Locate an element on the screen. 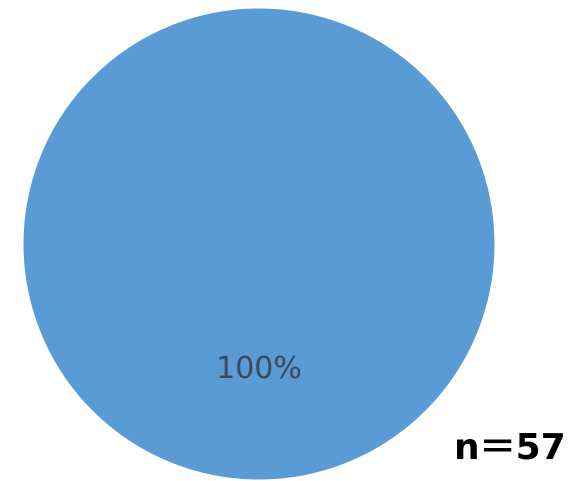  sample-size-label: n＝57 is located at coordinates (510, 447).